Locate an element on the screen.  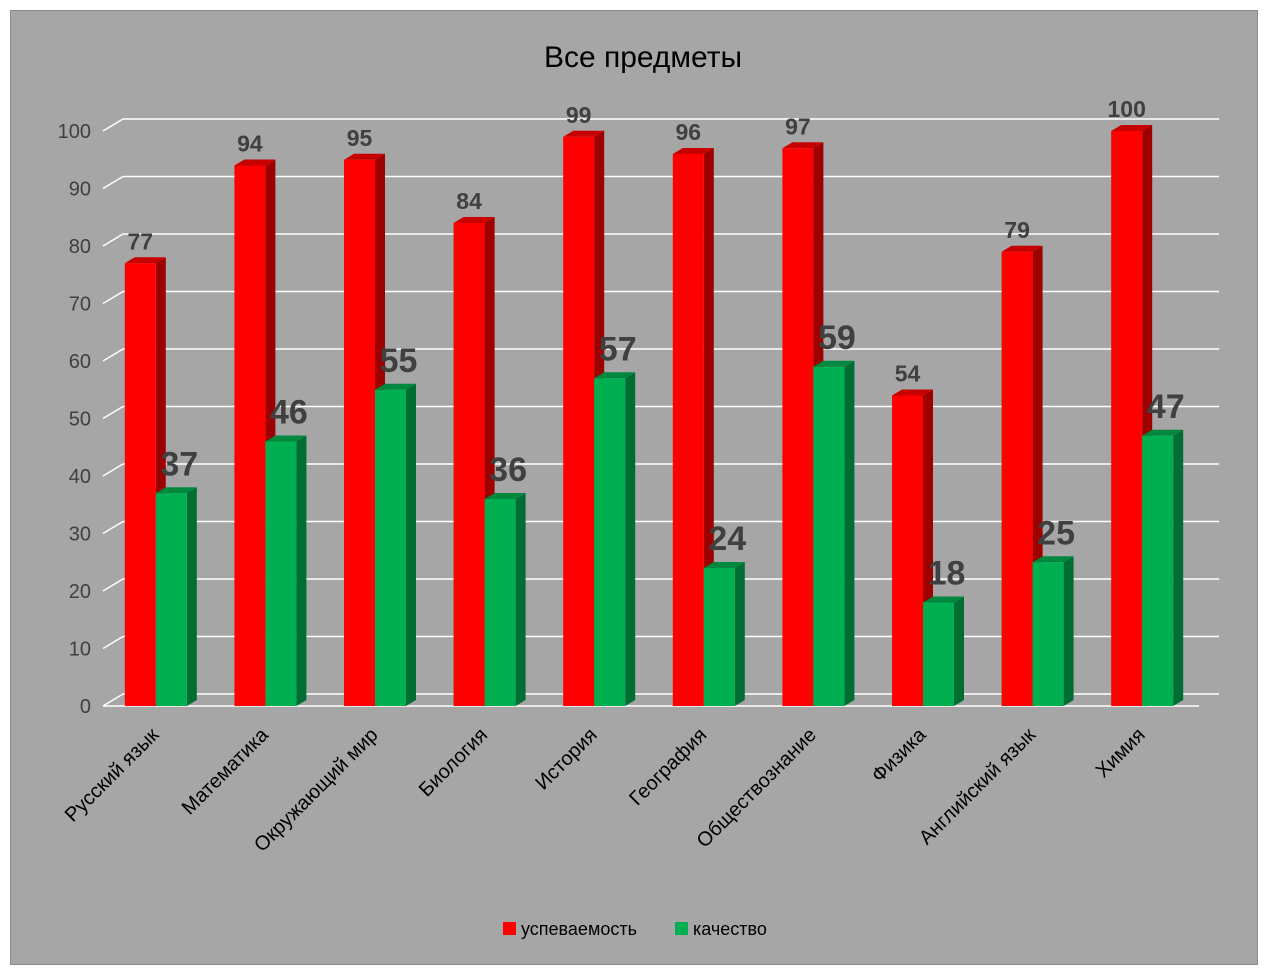
data-label: 36 is located at coordinates (508, 470).